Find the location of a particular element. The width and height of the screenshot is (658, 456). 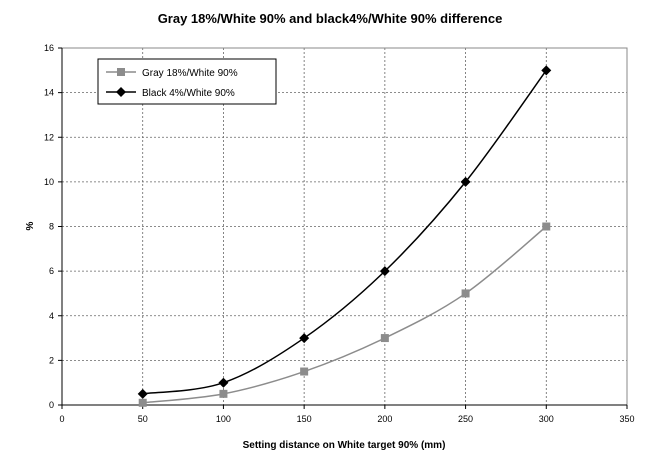

y-tick-label: 8 is located at coordinates (51, 227).